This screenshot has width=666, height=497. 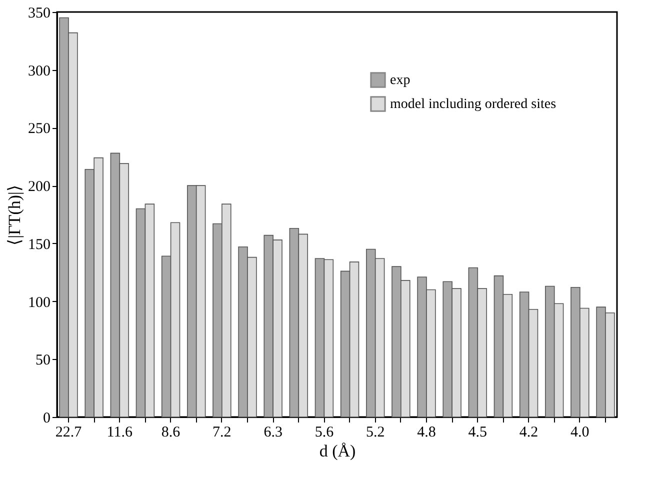 What do you see at coordinates (39, 302) in the screenshot?
I see `y-tick-label: 100` at bounding box center [39, 302].